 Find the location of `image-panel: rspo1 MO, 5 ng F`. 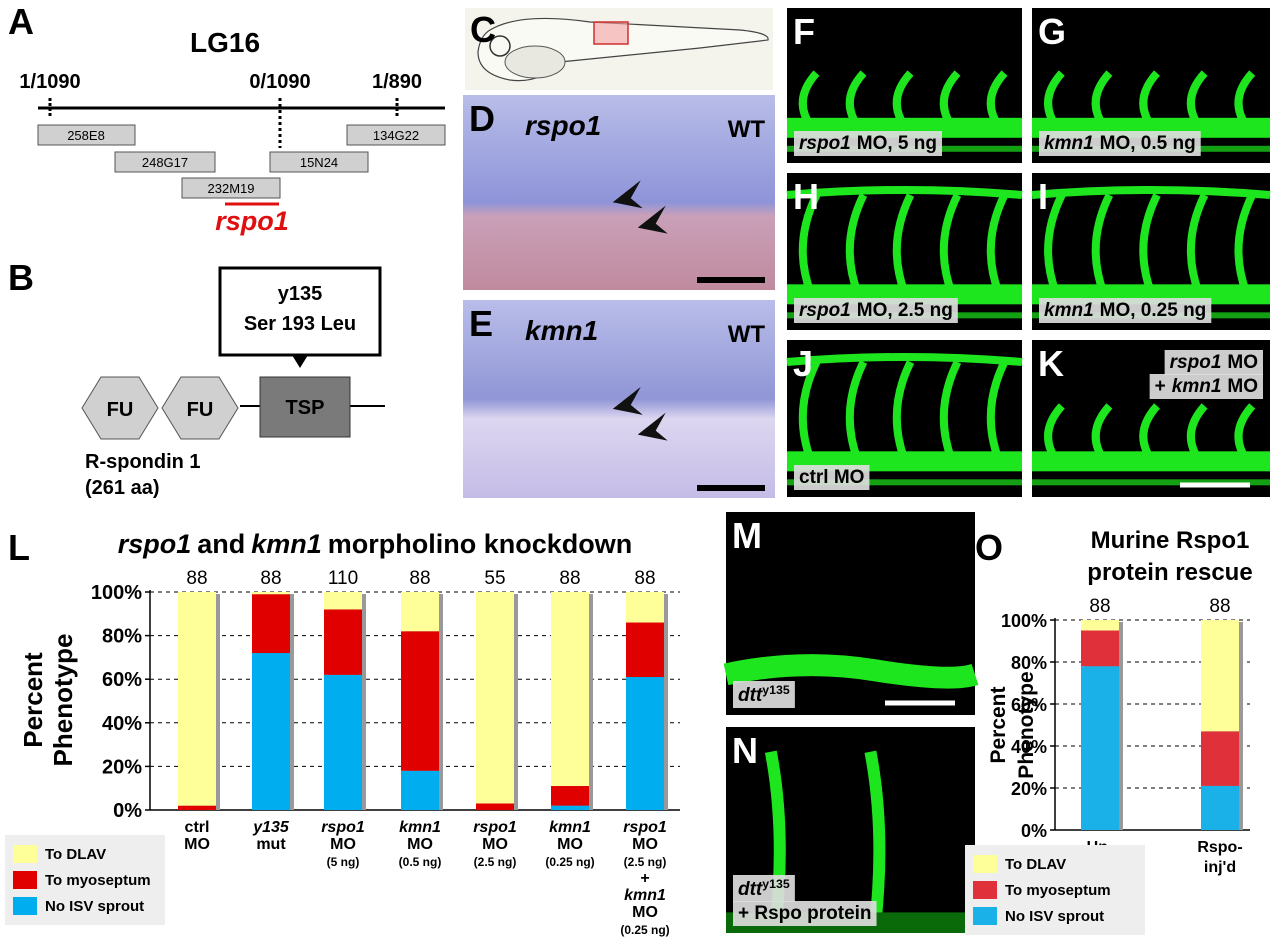

image-panel: rspo1 MO, 5 ng F is located at coordinates (904, 85).